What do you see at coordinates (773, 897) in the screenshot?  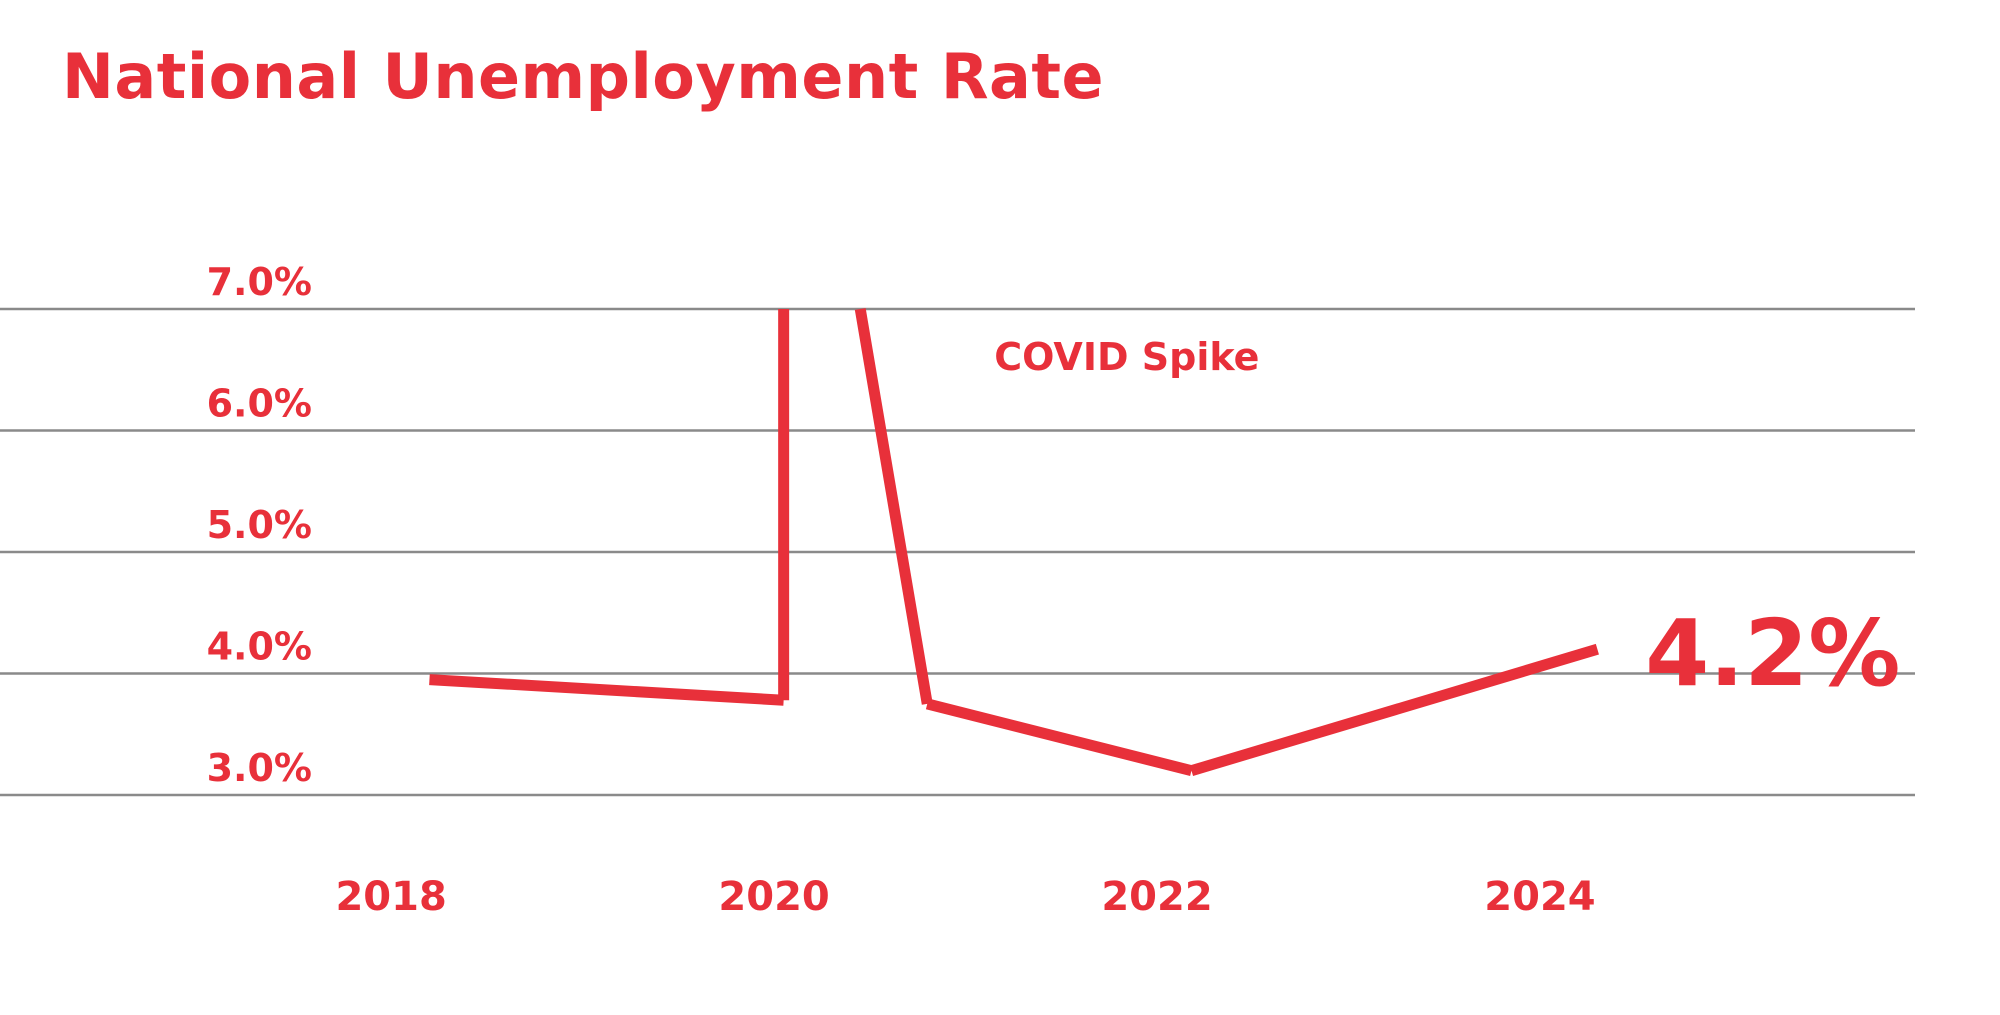 I see `x-tick-label: 2020` at bounding box center [773, 897].